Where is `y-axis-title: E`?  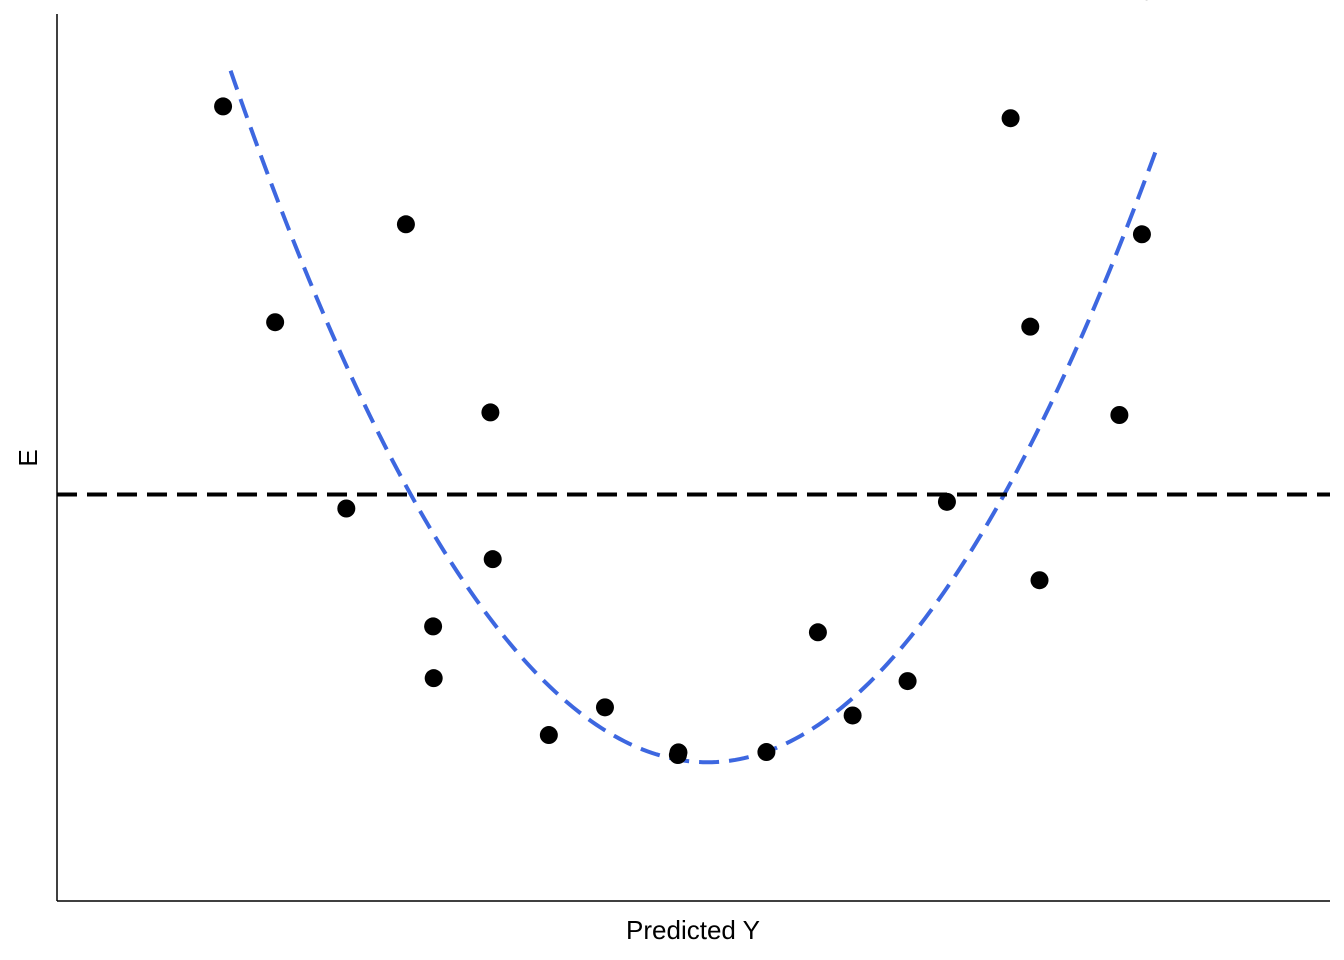
y-axis-title: E is located at coordinates (28, 457).